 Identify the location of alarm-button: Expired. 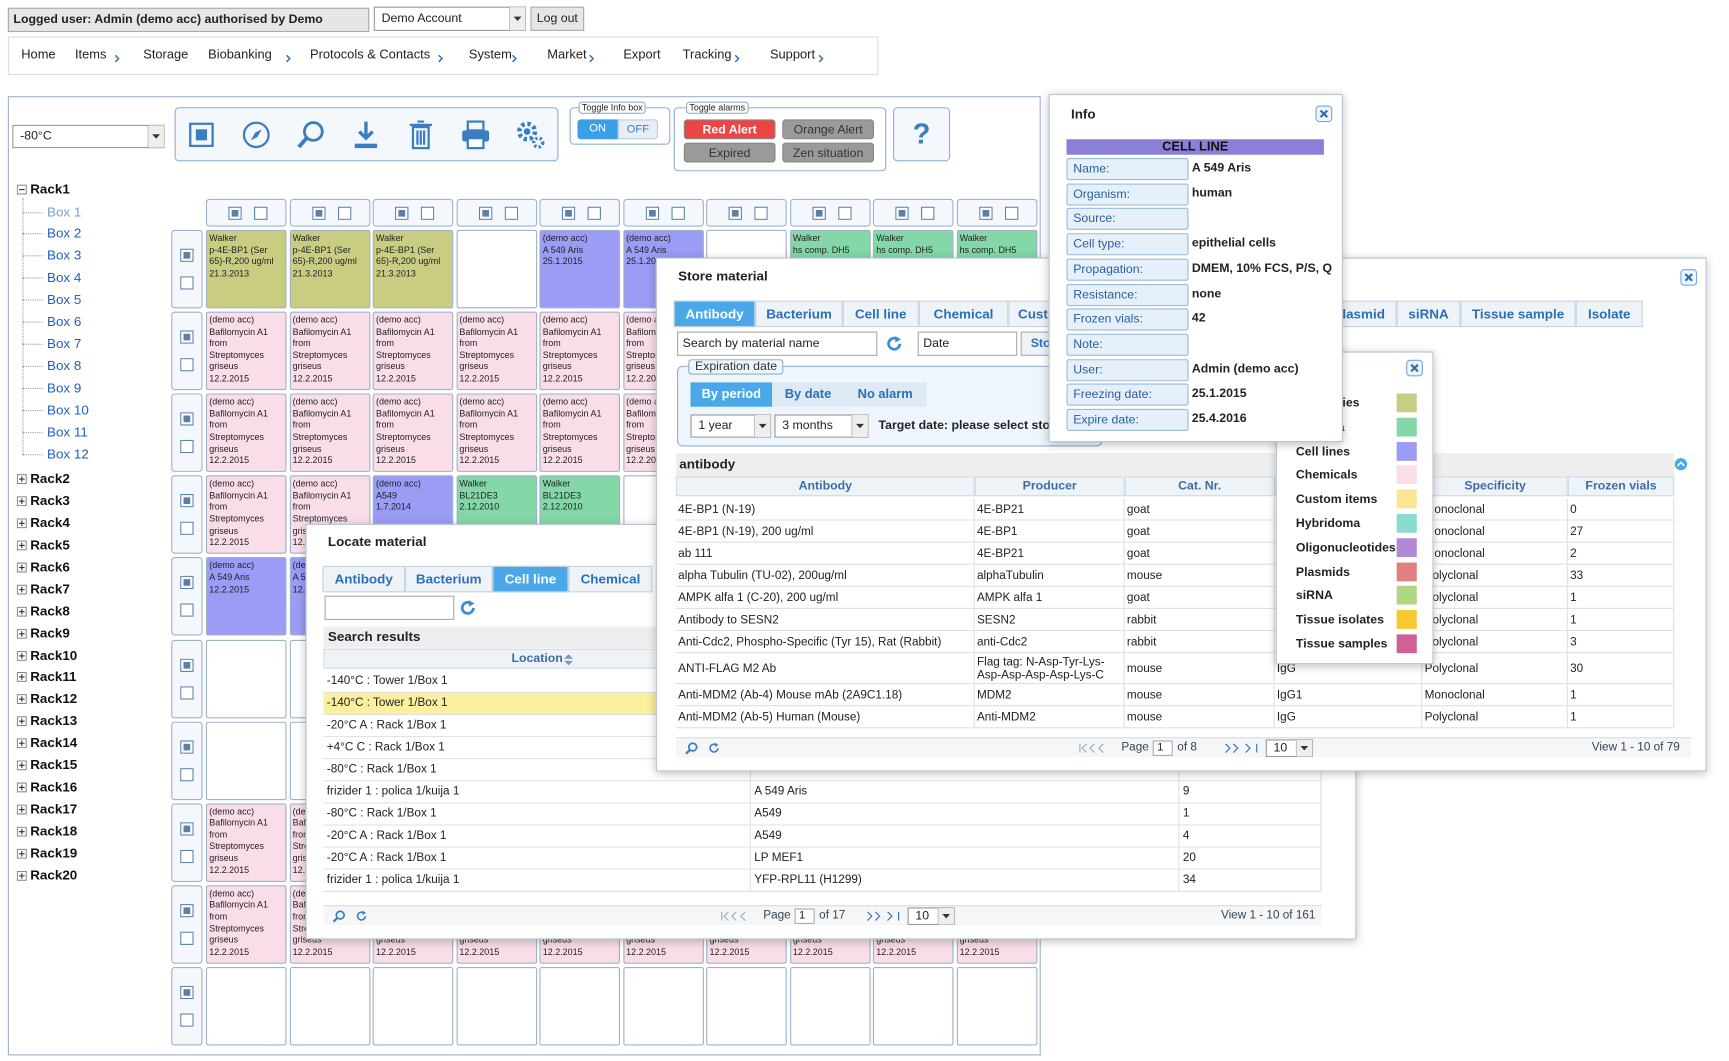
(729, 152).